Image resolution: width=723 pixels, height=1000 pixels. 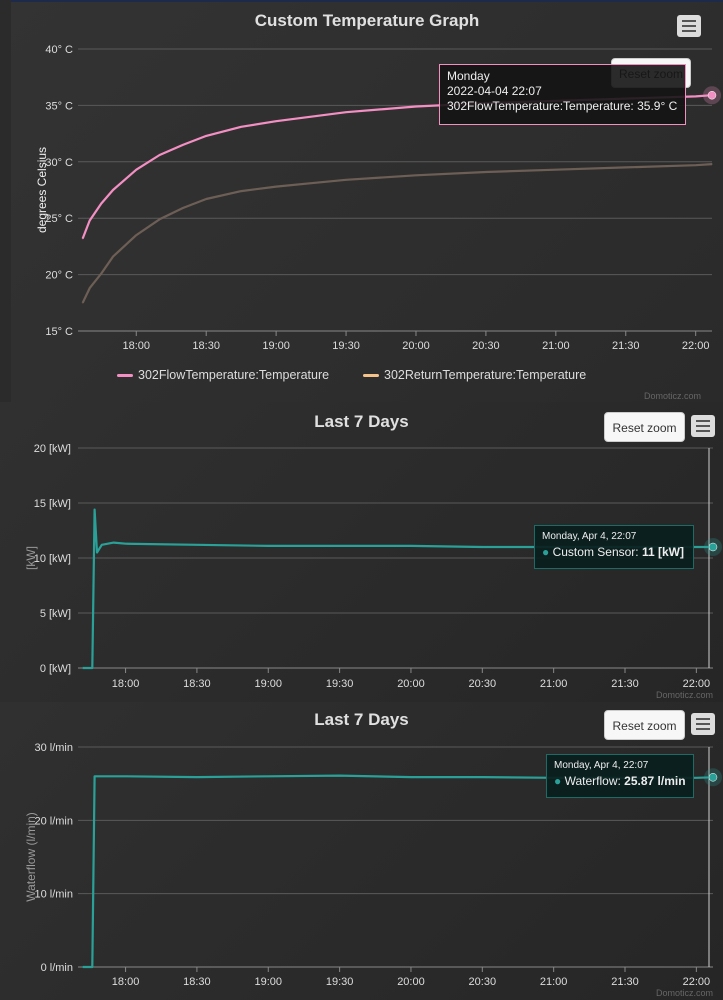 I want to click on legend-item-flow: 302FlowTemperature:Temperature, so click(x=223, y=375).